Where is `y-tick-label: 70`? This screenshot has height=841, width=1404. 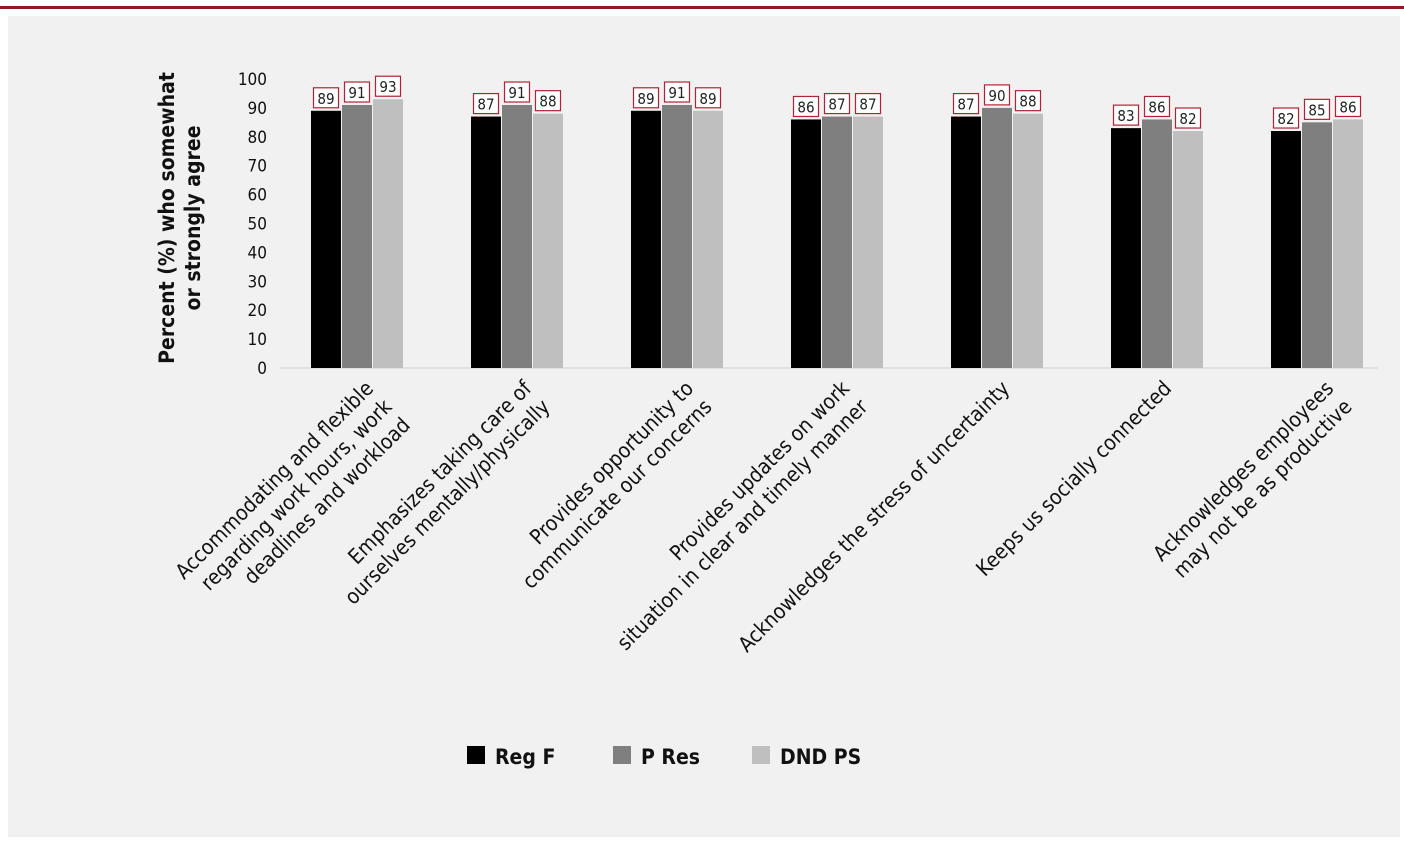 y-tick-label: 70 is located at coordinates (257, 167).